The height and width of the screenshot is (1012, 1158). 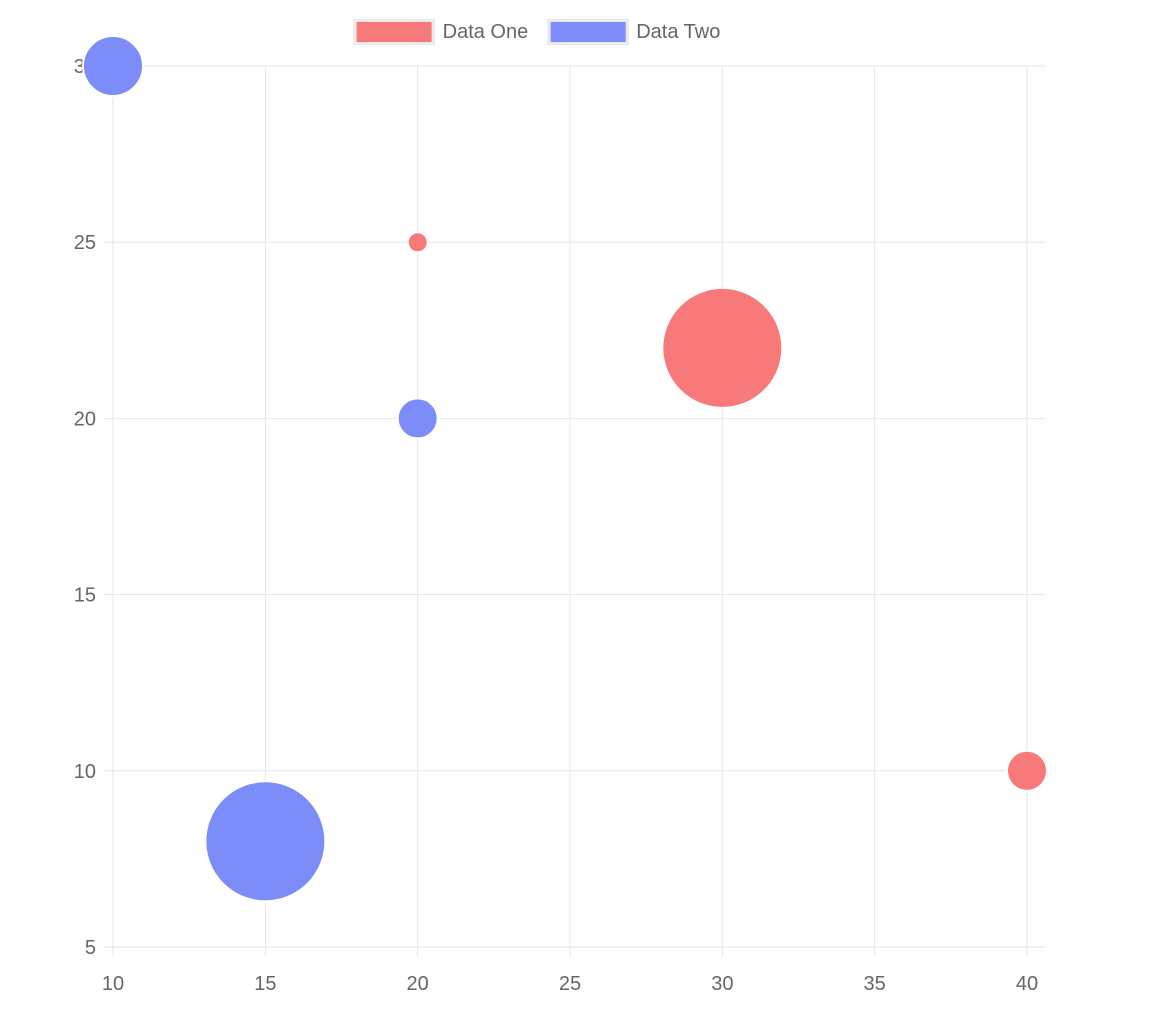 I want to click on y-tick-label: 20, so click(x=85, y=419).